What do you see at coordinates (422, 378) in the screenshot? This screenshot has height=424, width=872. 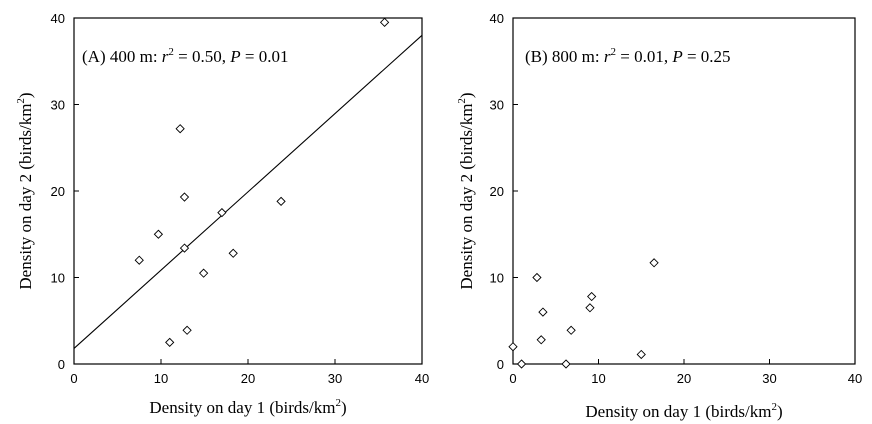 I see `panel-a-x-tick-label-4: 40` at bounding box center [422, 378].